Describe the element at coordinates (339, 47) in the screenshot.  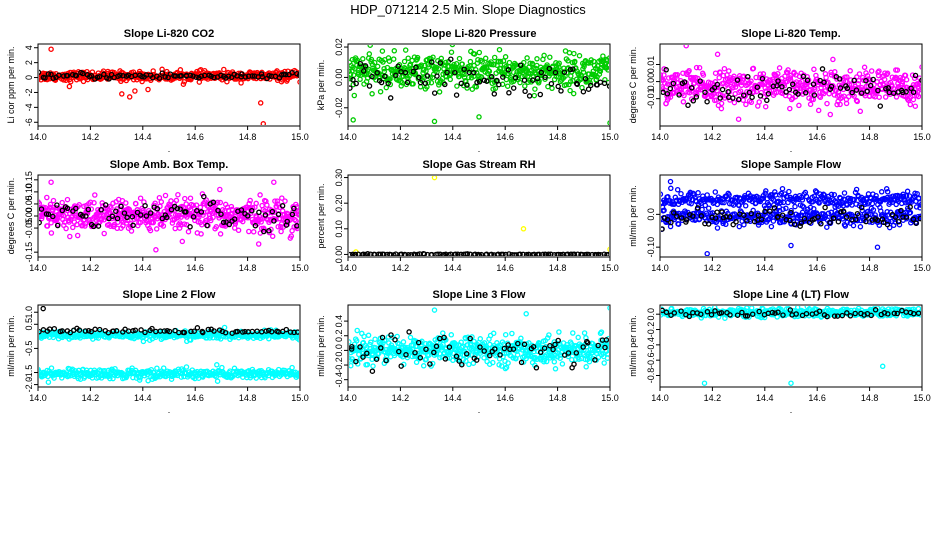
I see `y-tick-label: 0.02` at that location.